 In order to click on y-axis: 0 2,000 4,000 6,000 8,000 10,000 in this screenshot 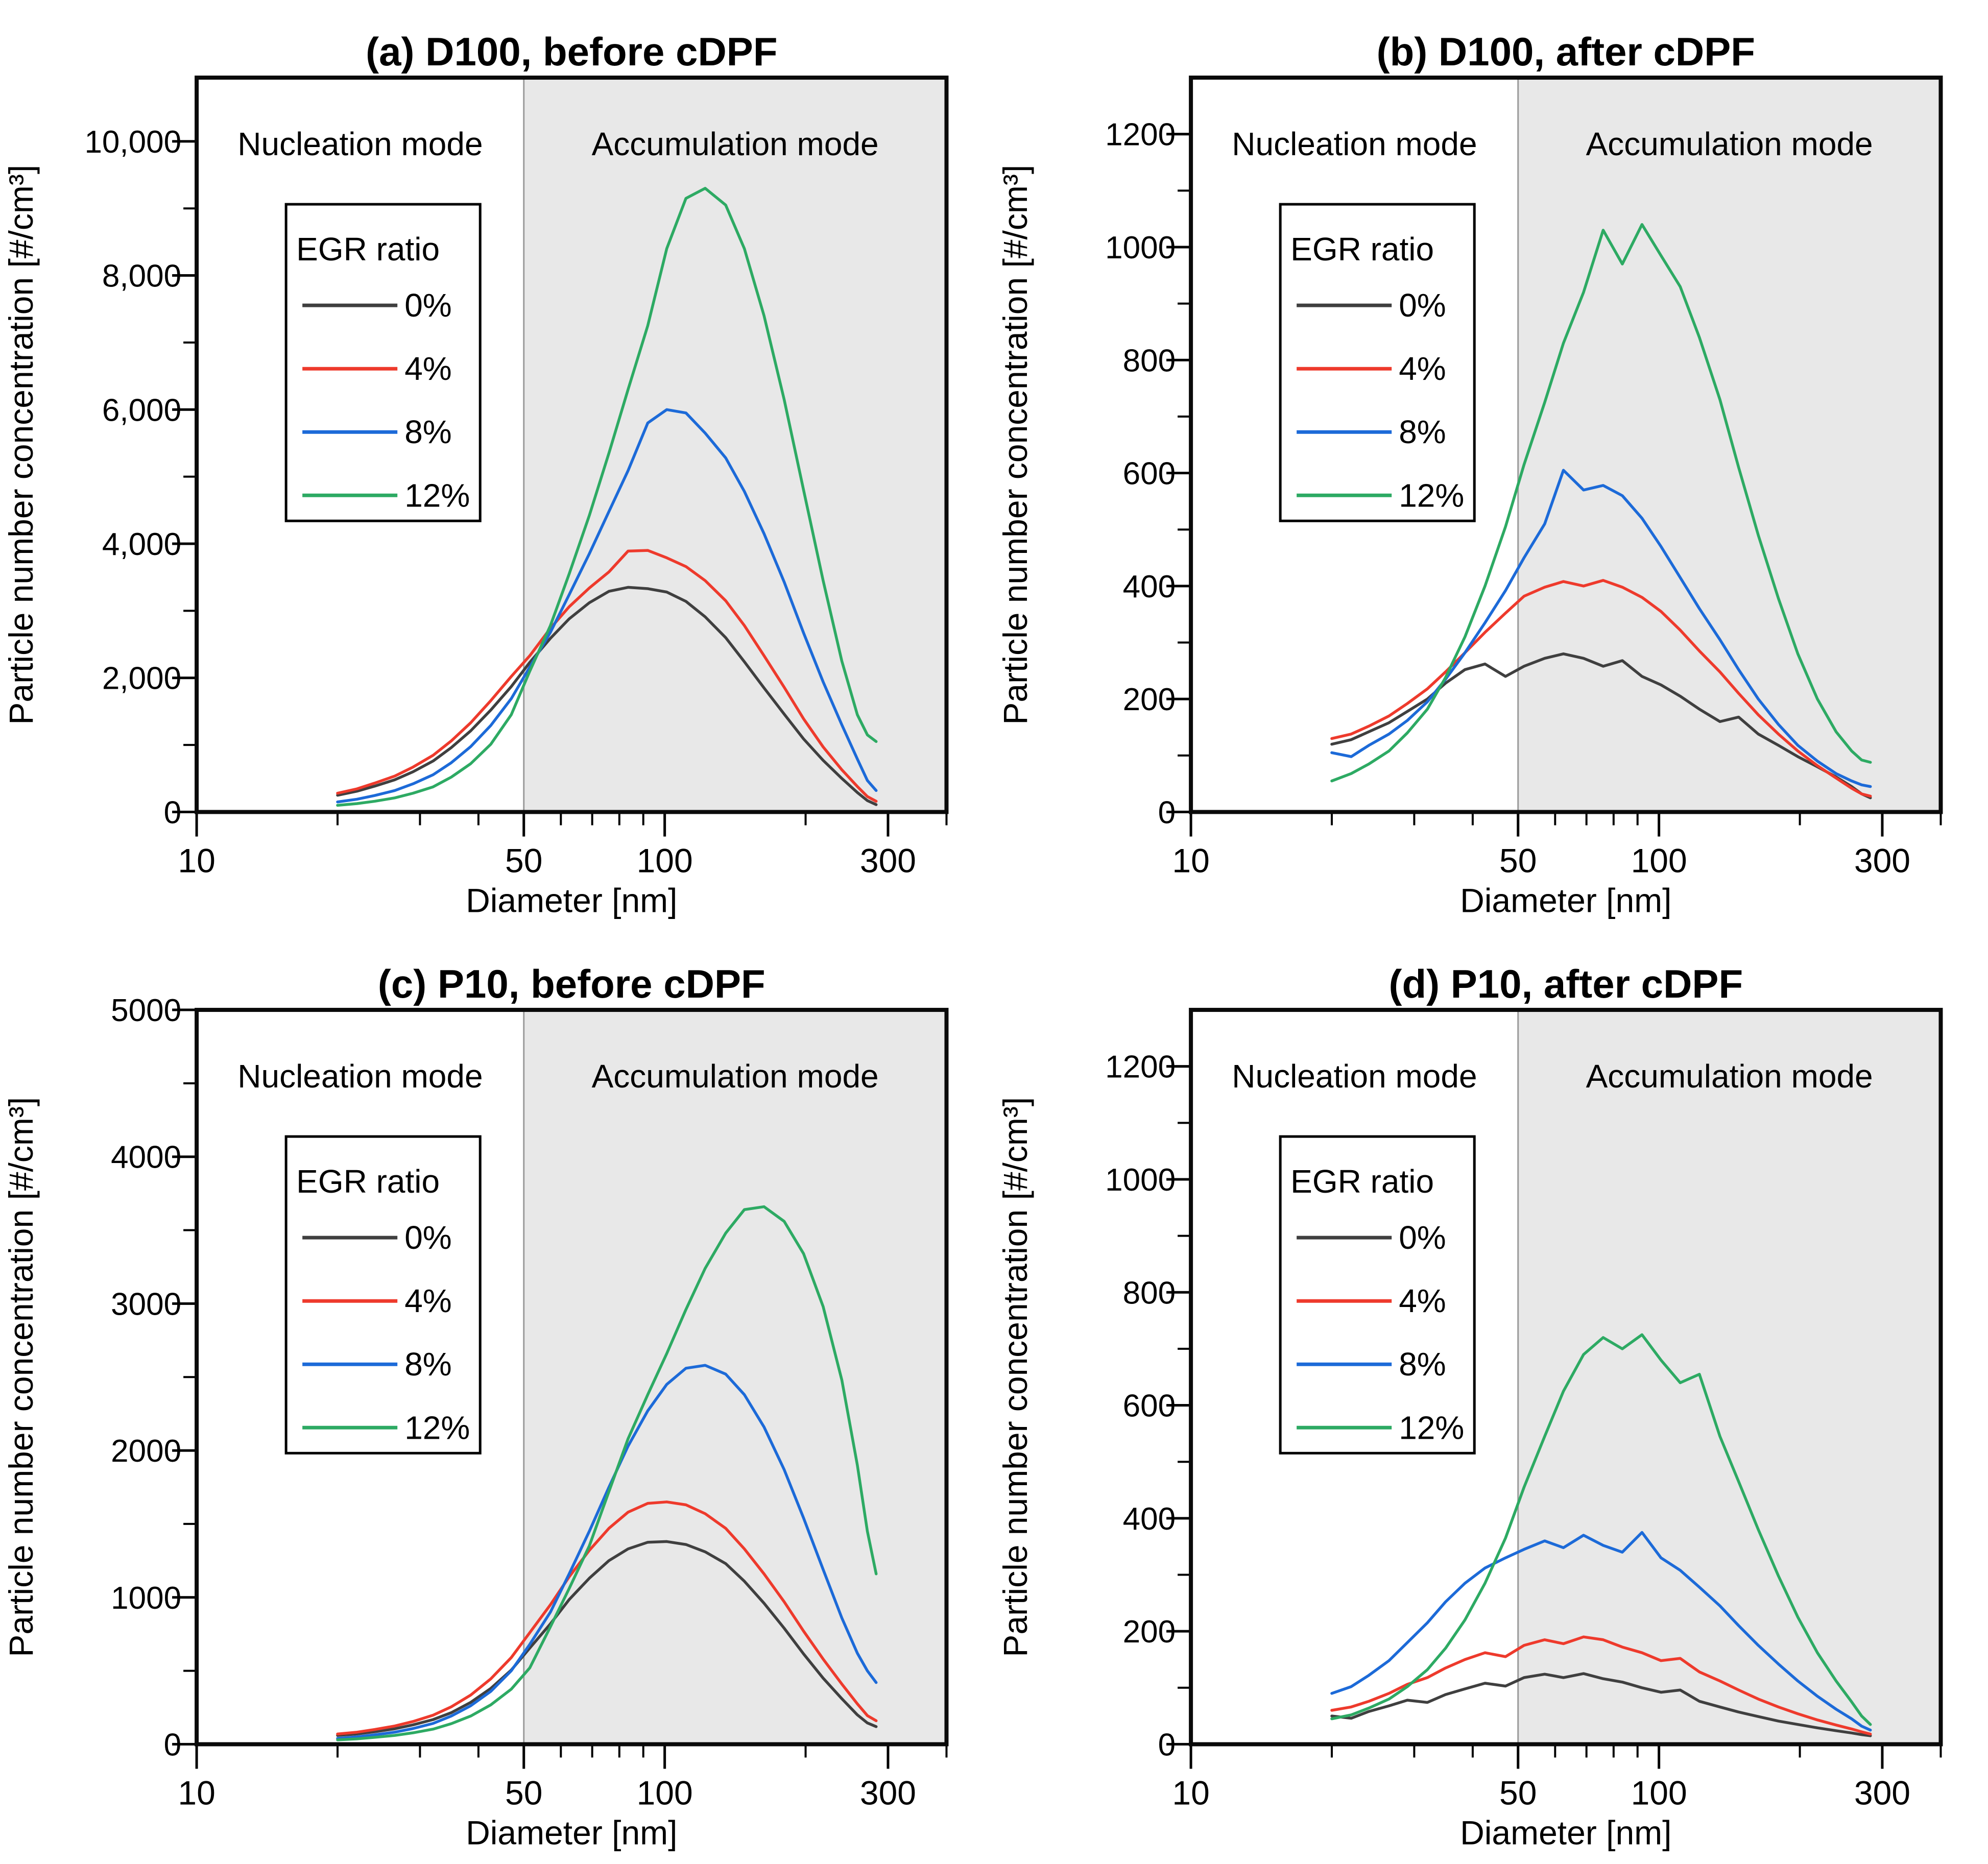, I will do `click(140, 477)`.